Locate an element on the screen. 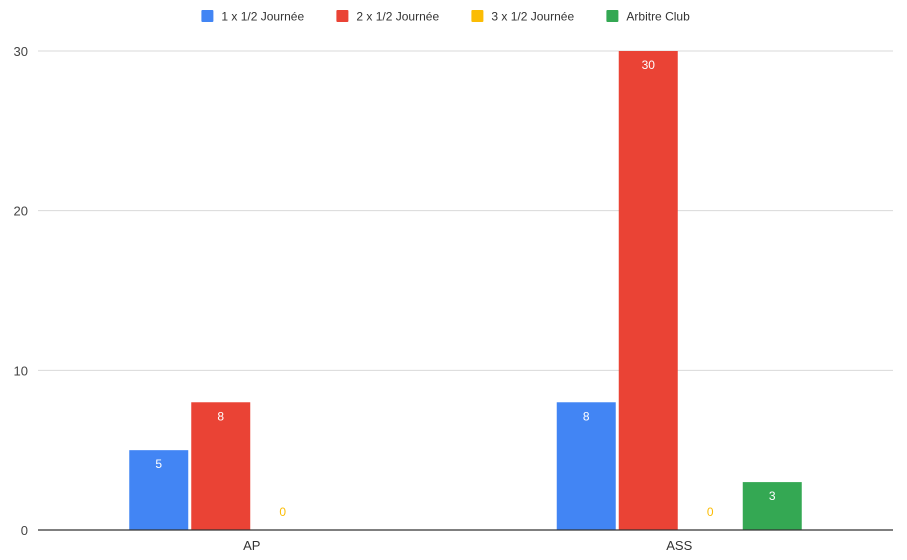  legend-label-4: Arbitre Club is located at coordinates (658, 17).